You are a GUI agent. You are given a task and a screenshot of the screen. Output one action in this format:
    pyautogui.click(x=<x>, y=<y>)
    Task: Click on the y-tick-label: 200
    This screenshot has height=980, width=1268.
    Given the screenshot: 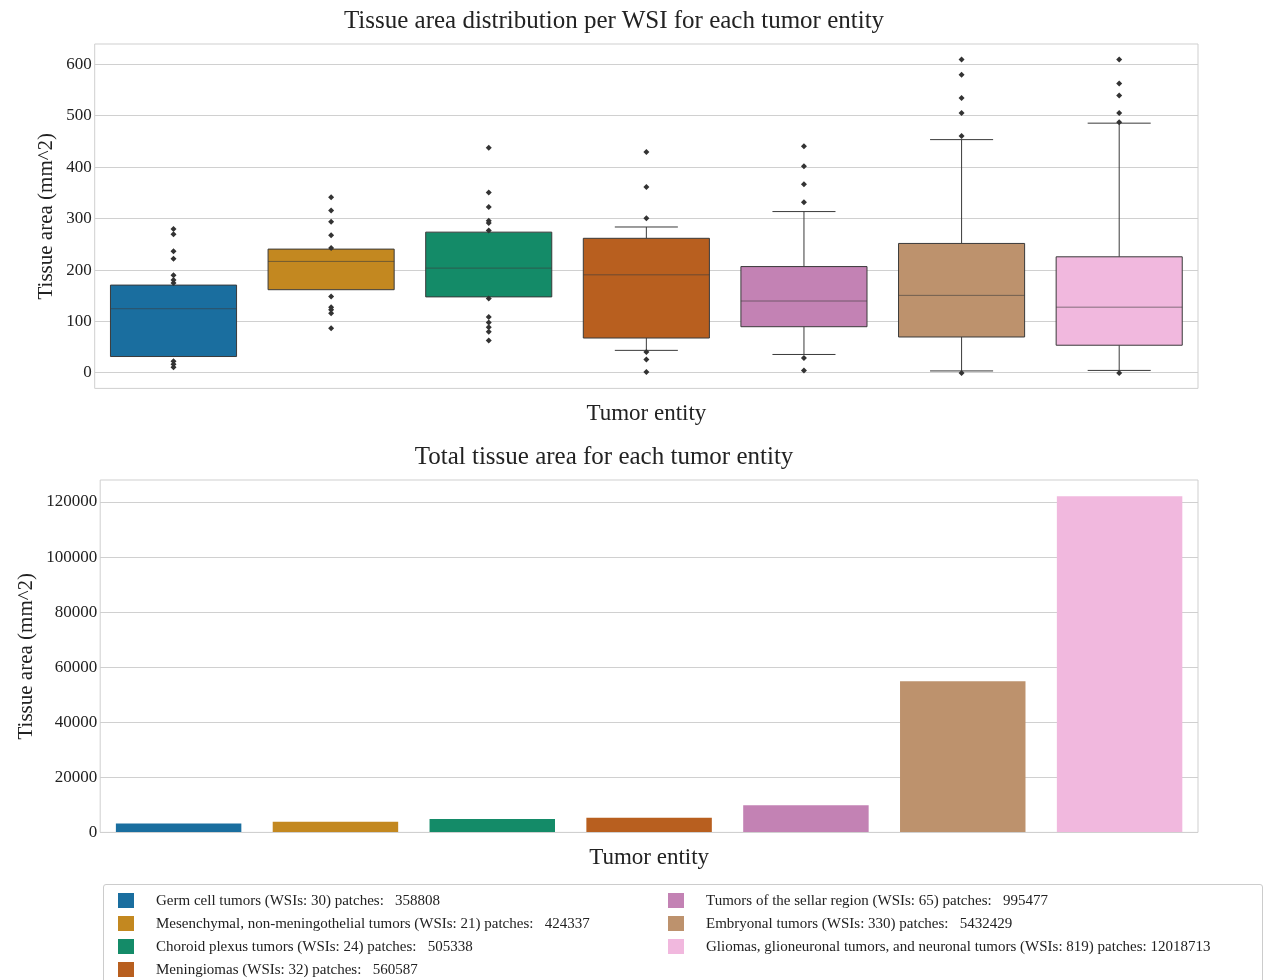 What is the action you would take?
    pyautogui.click(x=79, y=269)
    